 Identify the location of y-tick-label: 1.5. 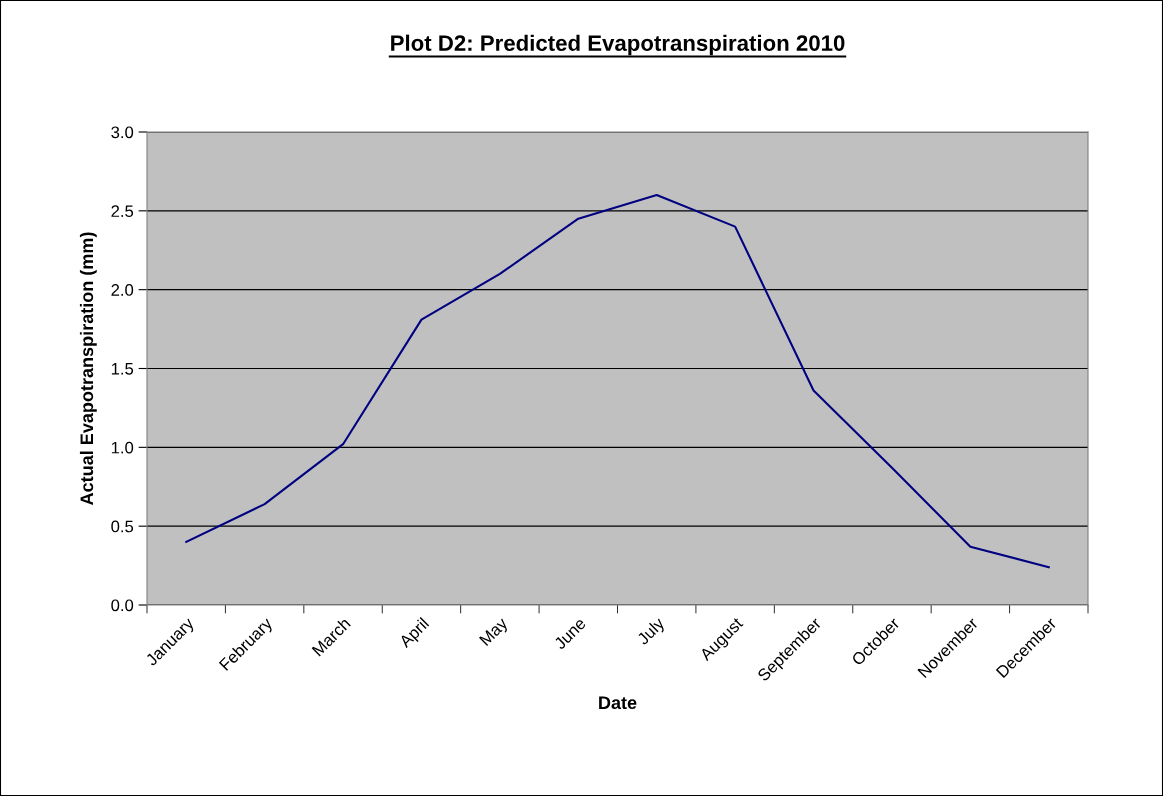
(122, 369).